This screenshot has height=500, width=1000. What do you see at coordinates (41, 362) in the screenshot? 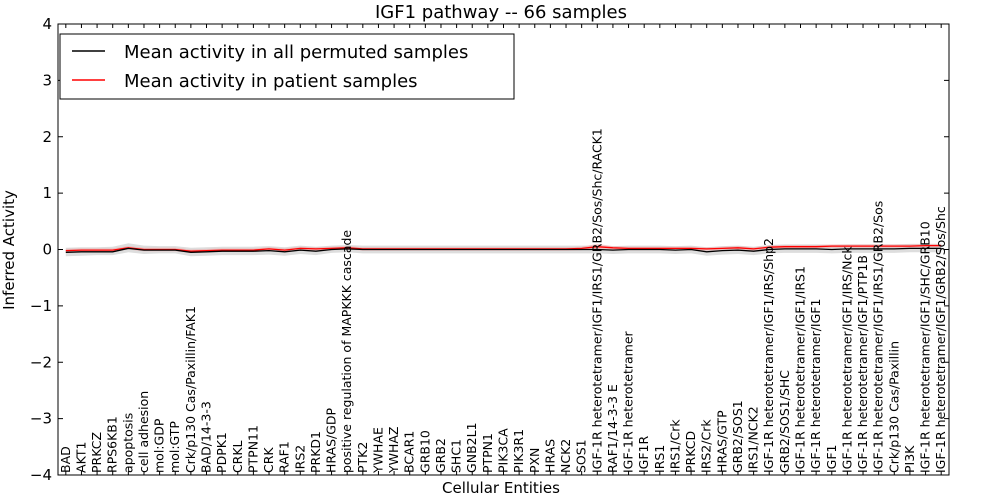
I see `ytick-label: −2` at bounding box center [41, 362].